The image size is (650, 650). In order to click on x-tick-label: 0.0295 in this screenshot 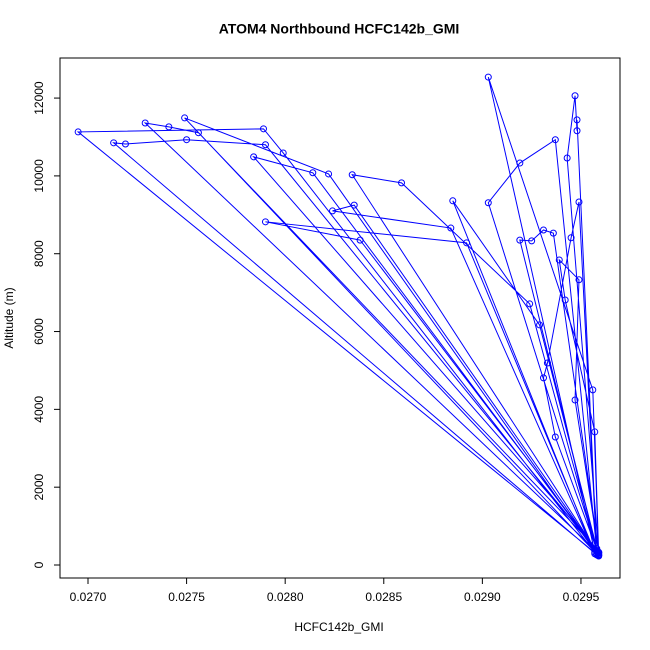, I will do `click(581, 597)`.